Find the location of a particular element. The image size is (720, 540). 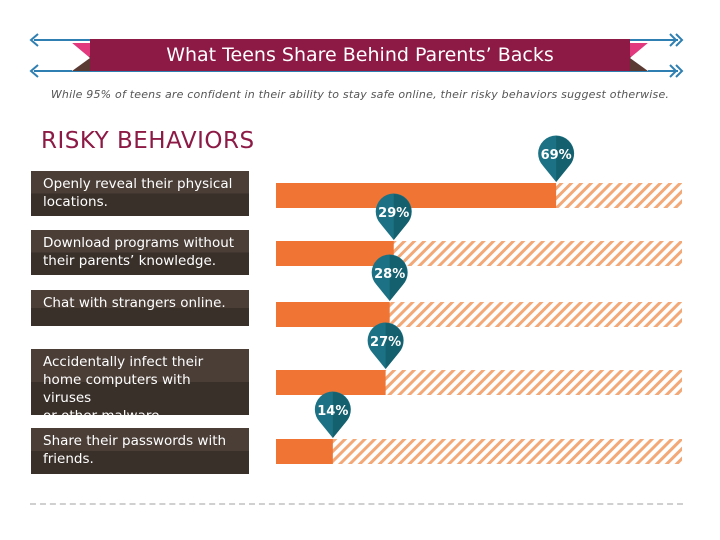

right-chevron-top-icon is located at coordinates (673, 40).